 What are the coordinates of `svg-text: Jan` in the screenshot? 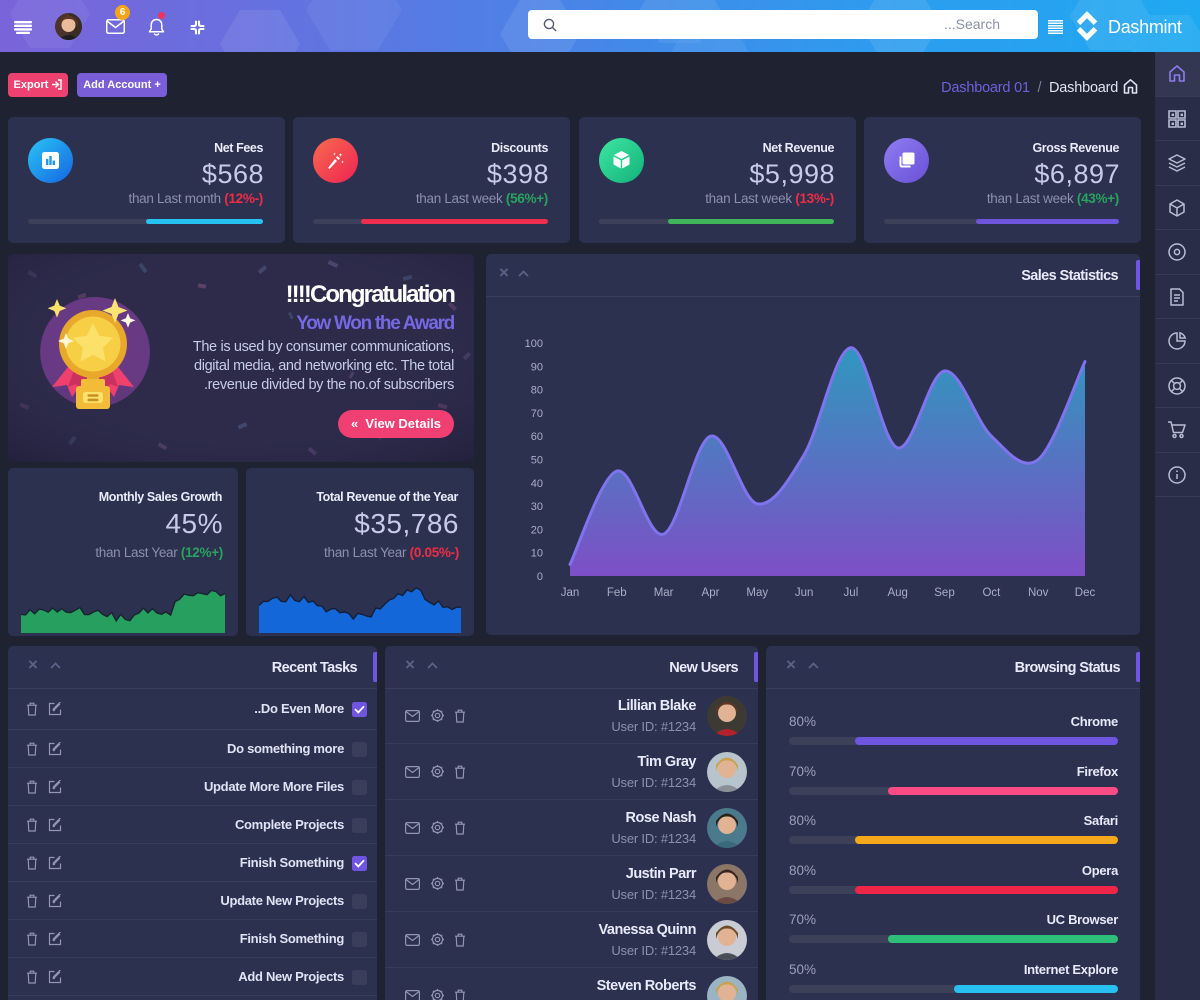 It's located at (570, 593).